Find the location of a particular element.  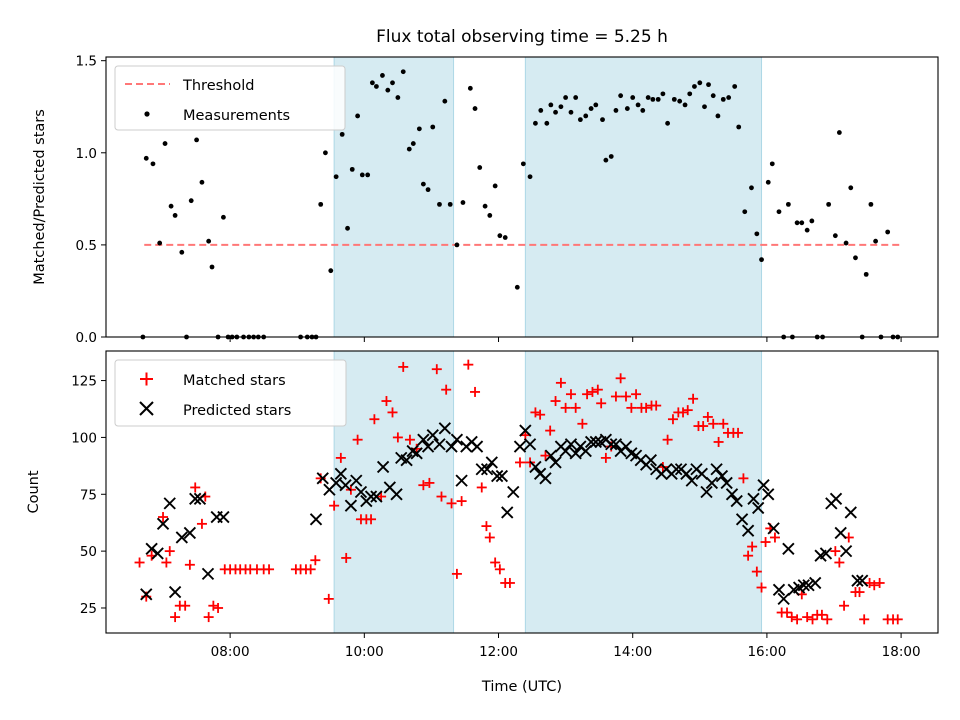

x-tick-label: 14:00 is located at coordinates (632, 652).